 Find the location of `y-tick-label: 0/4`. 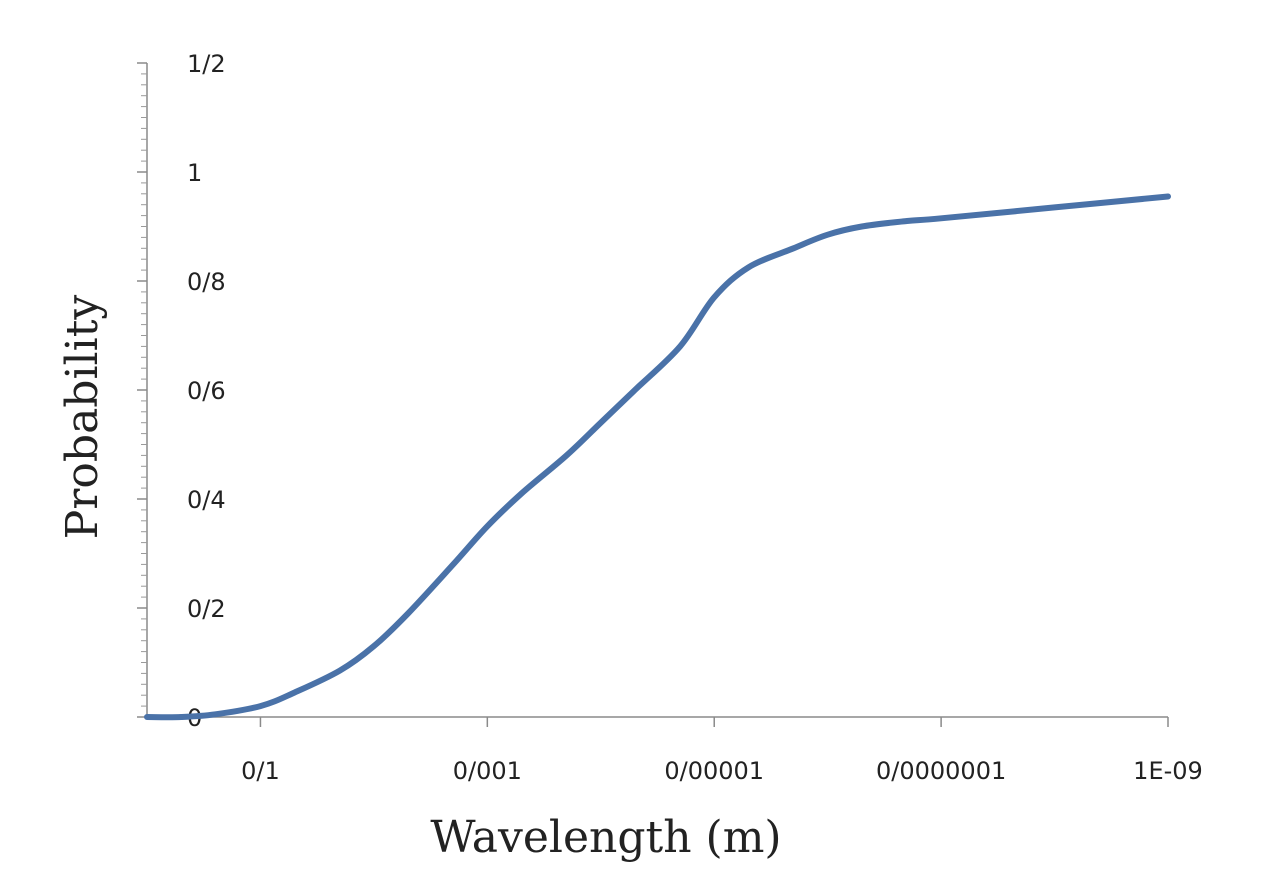

y-tick-label: 0/4 is located at coordinates (206, 500).